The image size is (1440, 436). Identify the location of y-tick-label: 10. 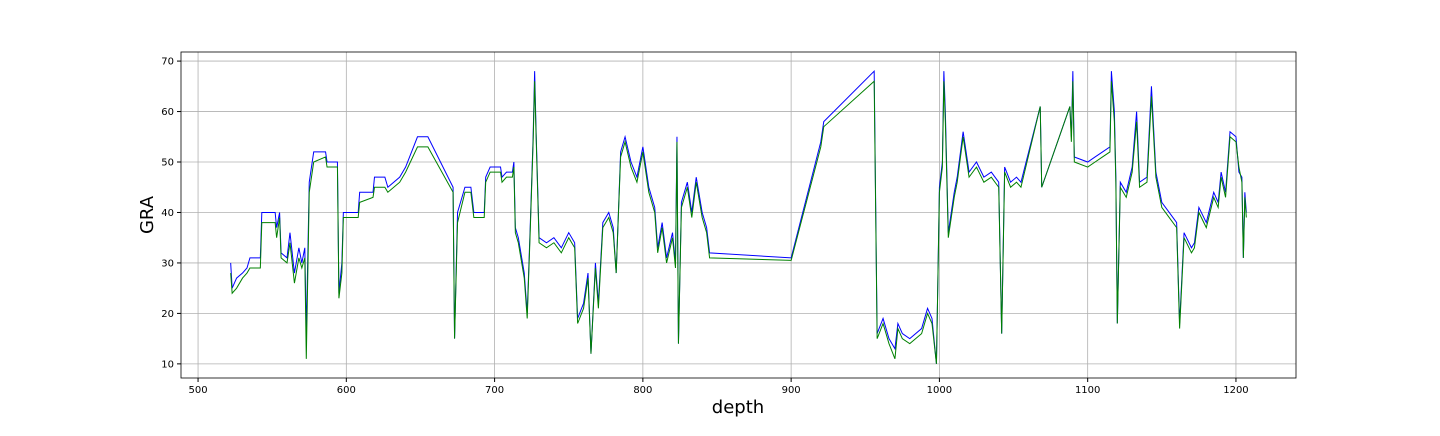
(167, 364).